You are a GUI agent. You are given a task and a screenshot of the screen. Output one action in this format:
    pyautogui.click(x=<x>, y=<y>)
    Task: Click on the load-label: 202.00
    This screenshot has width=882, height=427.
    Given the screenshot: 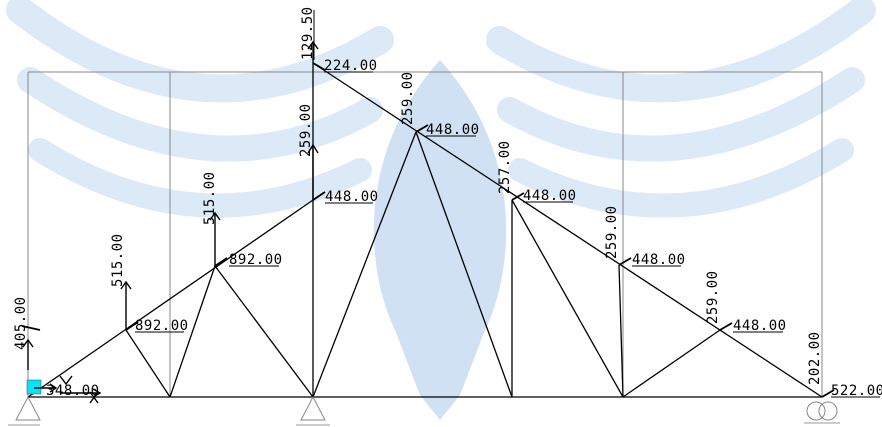 What is the action you would take?
    pyautogui.click(x=815, y=358)
    